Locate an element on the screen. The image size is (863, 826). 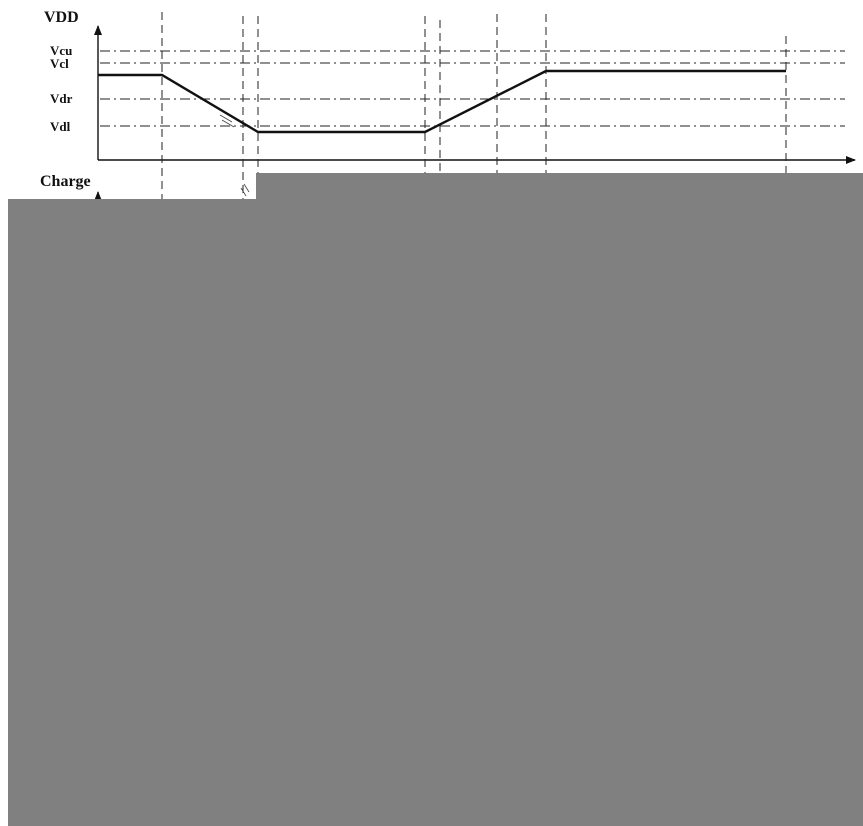
vdd-waveform is located at coordinates (442, 101).